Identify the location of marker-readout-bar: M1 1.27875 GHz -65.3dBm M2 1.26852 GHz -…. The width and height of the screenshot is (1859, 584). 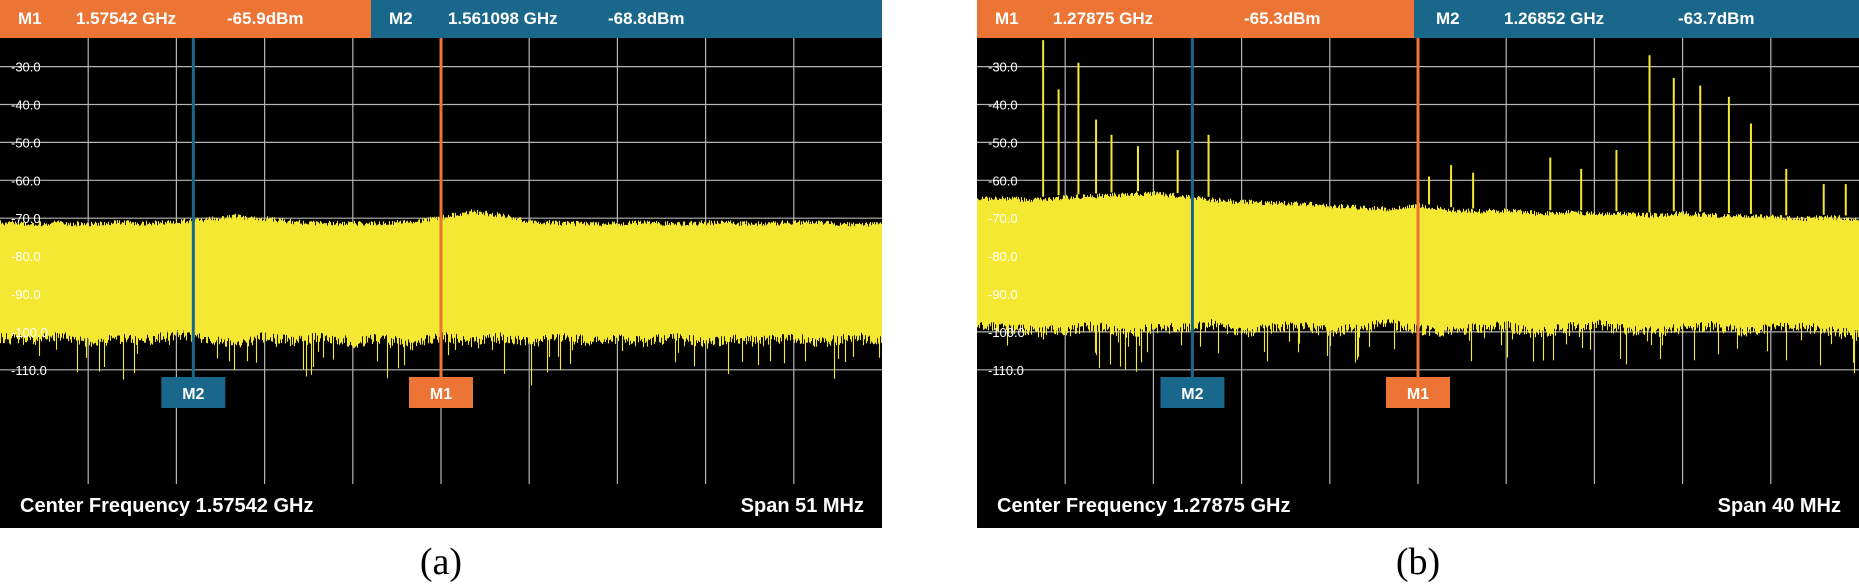
(1418, 19).